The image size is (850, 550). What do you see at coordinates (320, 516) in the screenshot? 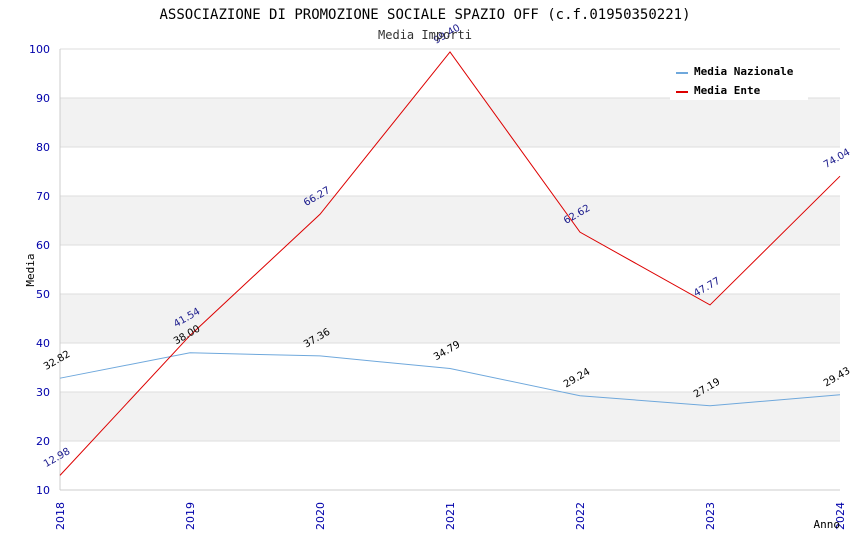
I see `x-tick-label: 2020` at bounding box center [320, 516].